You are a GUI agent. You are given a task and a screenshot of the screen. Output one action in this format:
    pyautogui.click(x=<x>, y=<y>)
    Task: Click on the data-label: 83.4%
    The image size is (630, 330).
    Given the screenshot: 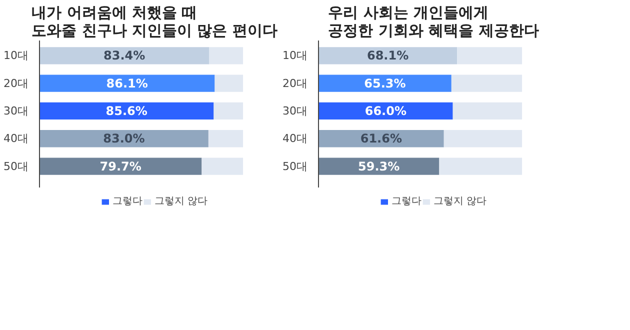 What is the action you would take?
    pyautogui.click(x=125, y=55)
    